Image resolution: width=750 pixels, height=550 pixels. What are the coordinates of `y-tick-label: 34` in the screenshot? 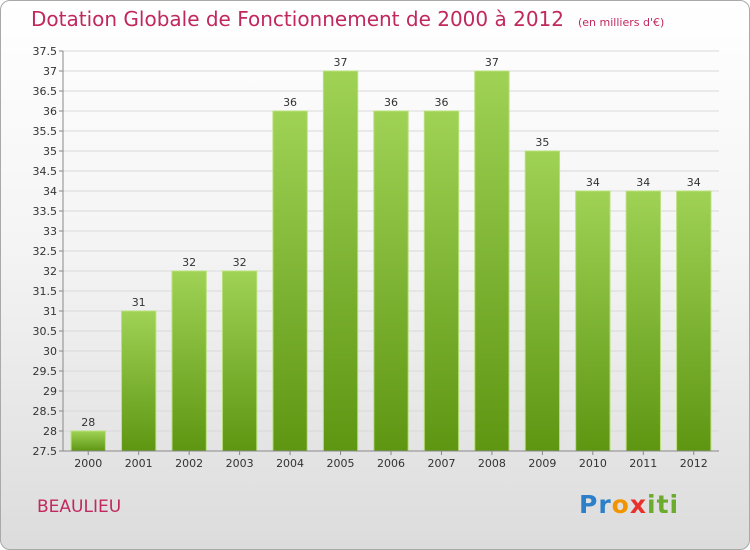 It's located at (50, 191).